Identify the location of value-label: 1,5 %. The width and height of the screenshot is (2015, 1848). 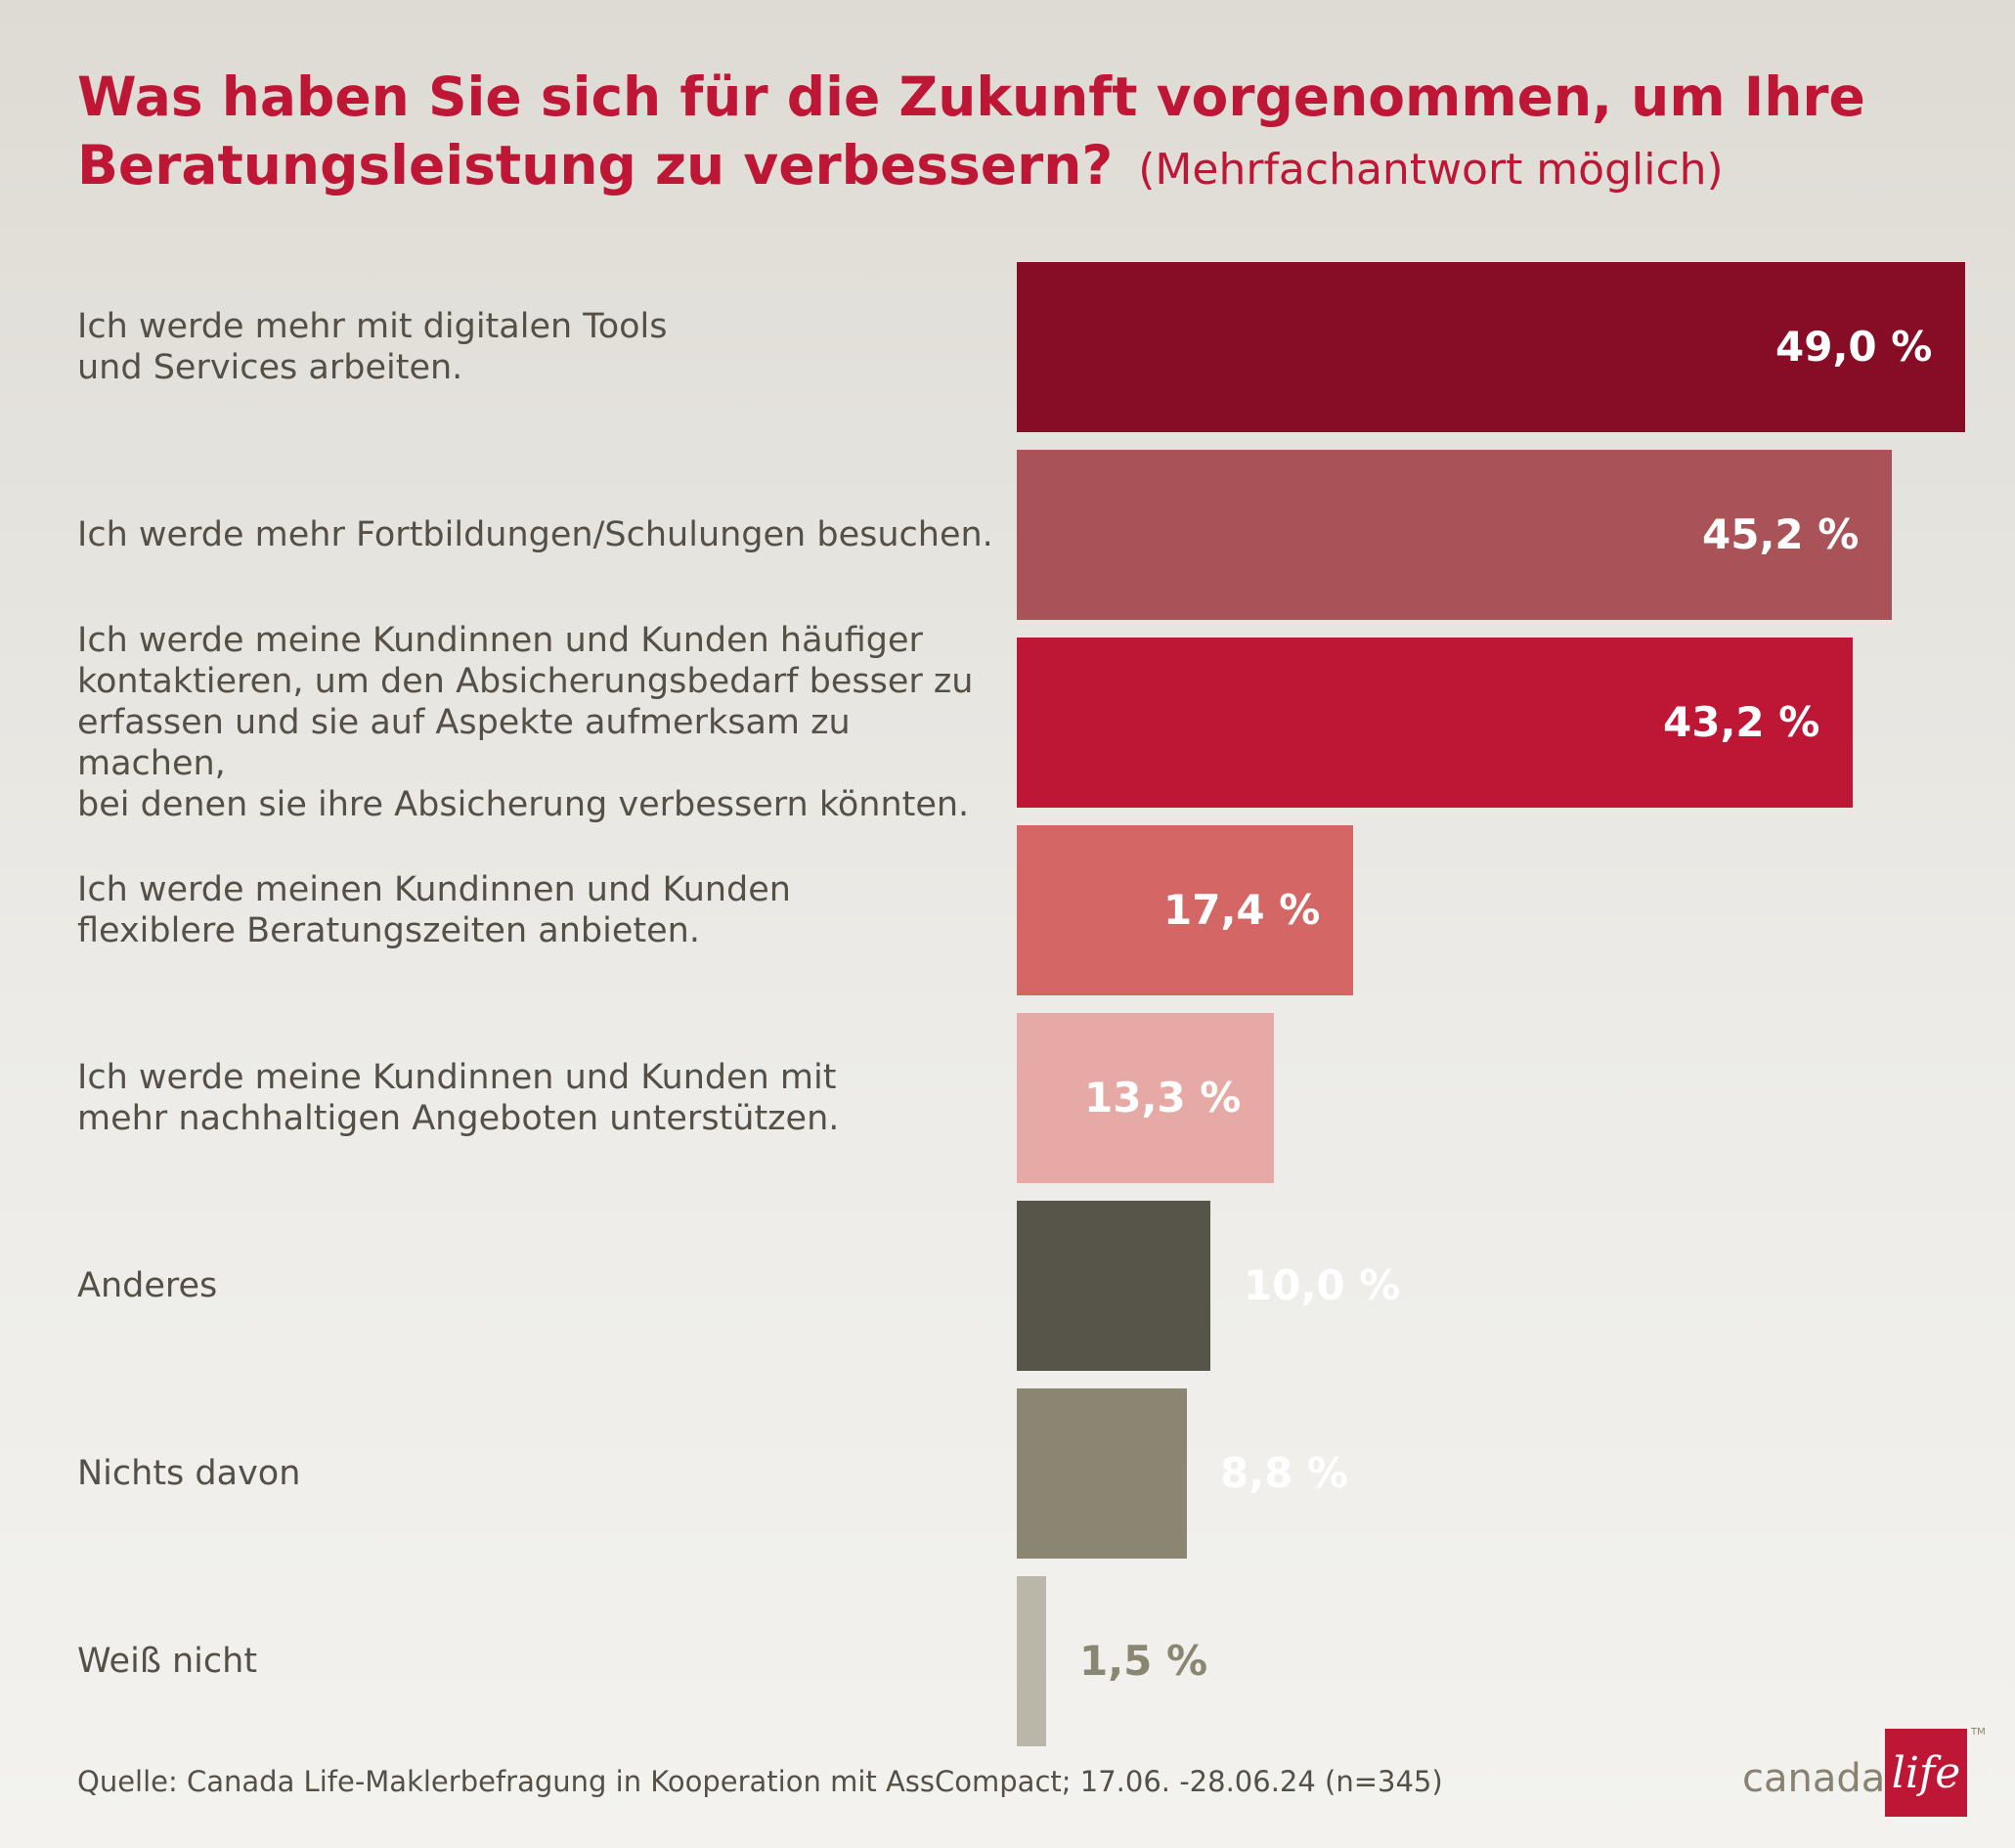
(1143, 1661).